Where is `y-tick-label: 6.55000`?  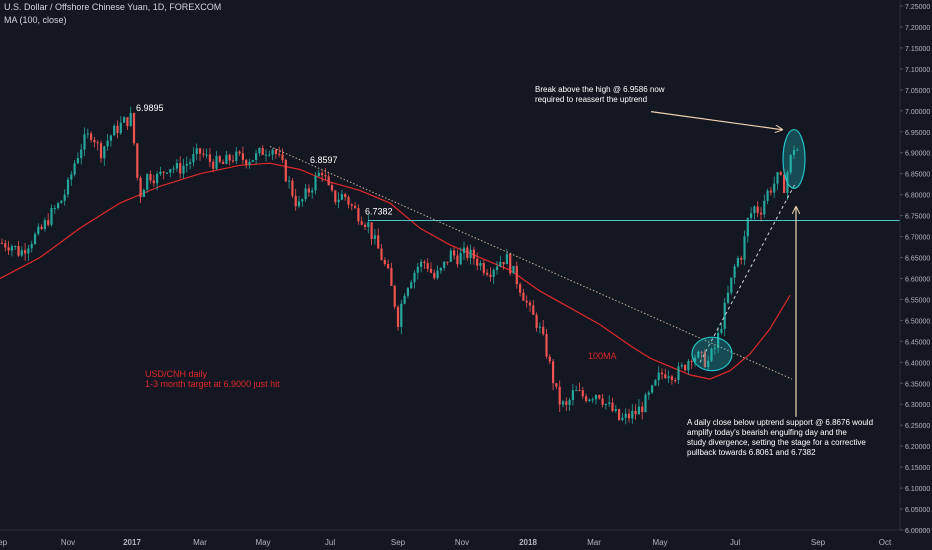
y-tick-label: 6.55000 is located at coordinates (917, 300).